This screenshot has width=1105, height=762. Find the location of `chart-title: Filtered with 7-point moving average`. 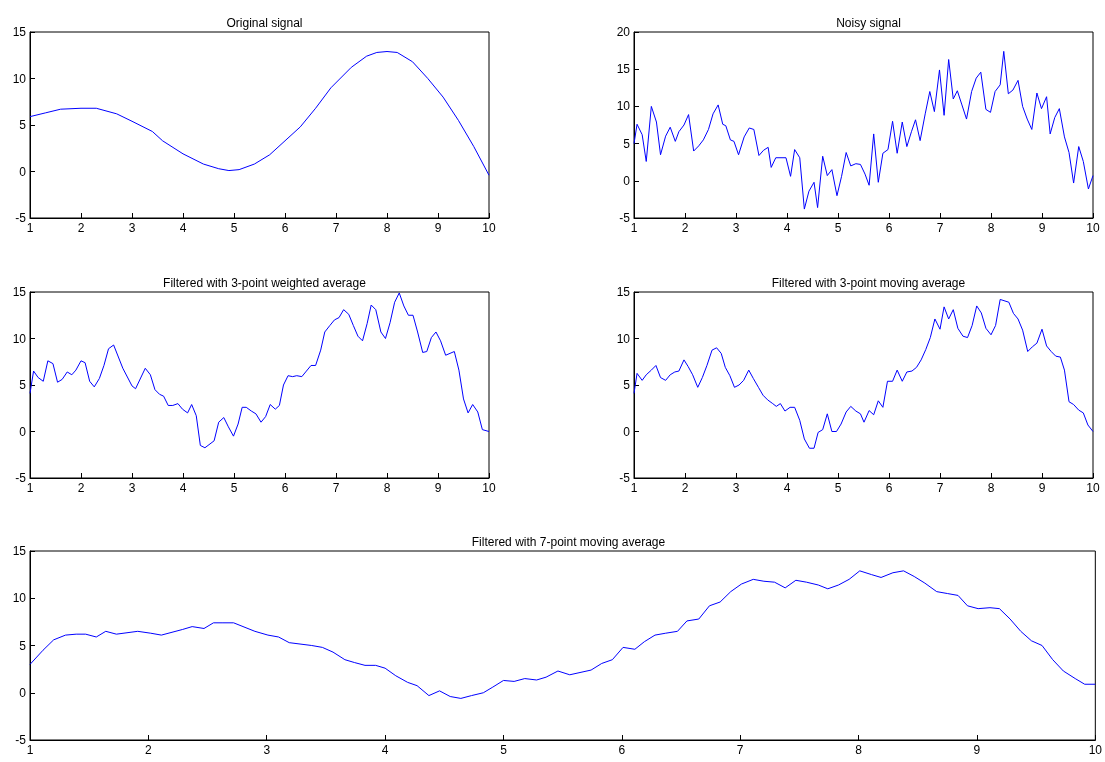

chart-title: Filtered with 7-point moving average is located at coordinates (568, 542).